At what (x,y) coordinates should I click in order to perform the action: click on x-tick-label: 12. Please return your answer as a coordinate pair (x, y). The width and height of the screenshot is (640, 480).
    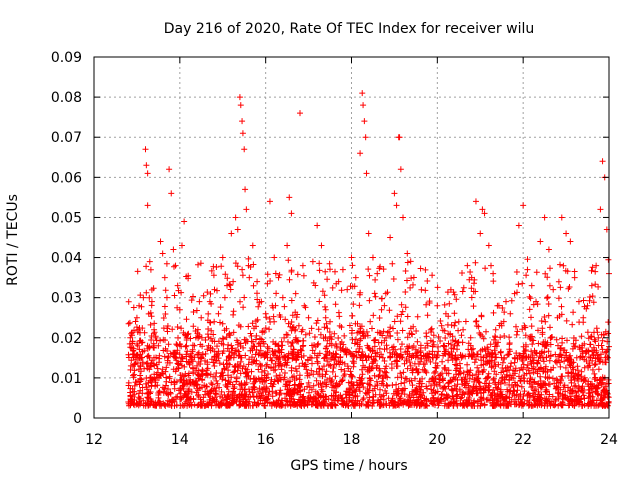
    Looking at the image, I should click on (94, 440).